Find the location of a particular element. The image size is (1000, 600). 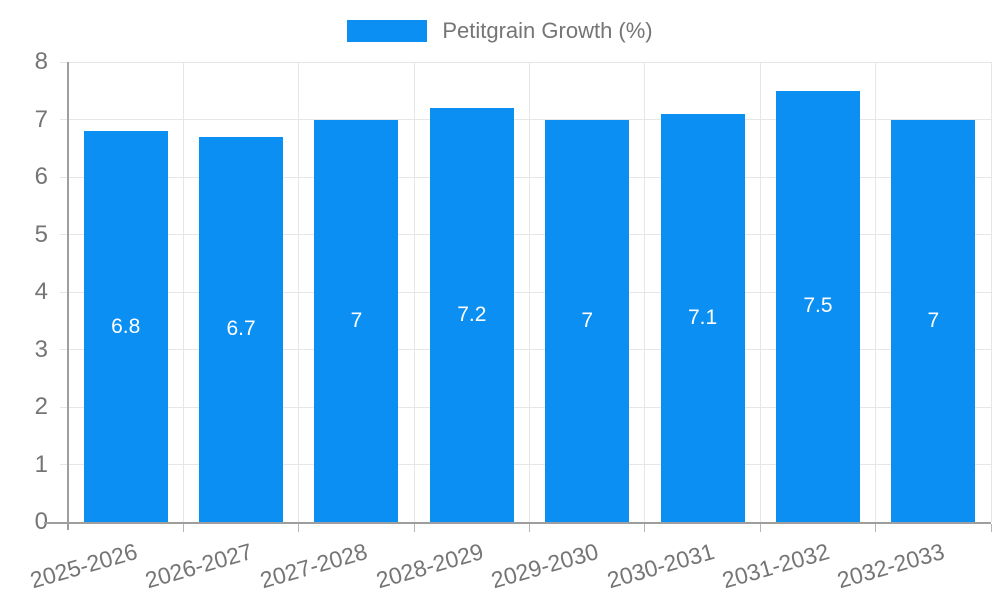

bar-value-label: 7.2 is located at coordinates (472, 314).